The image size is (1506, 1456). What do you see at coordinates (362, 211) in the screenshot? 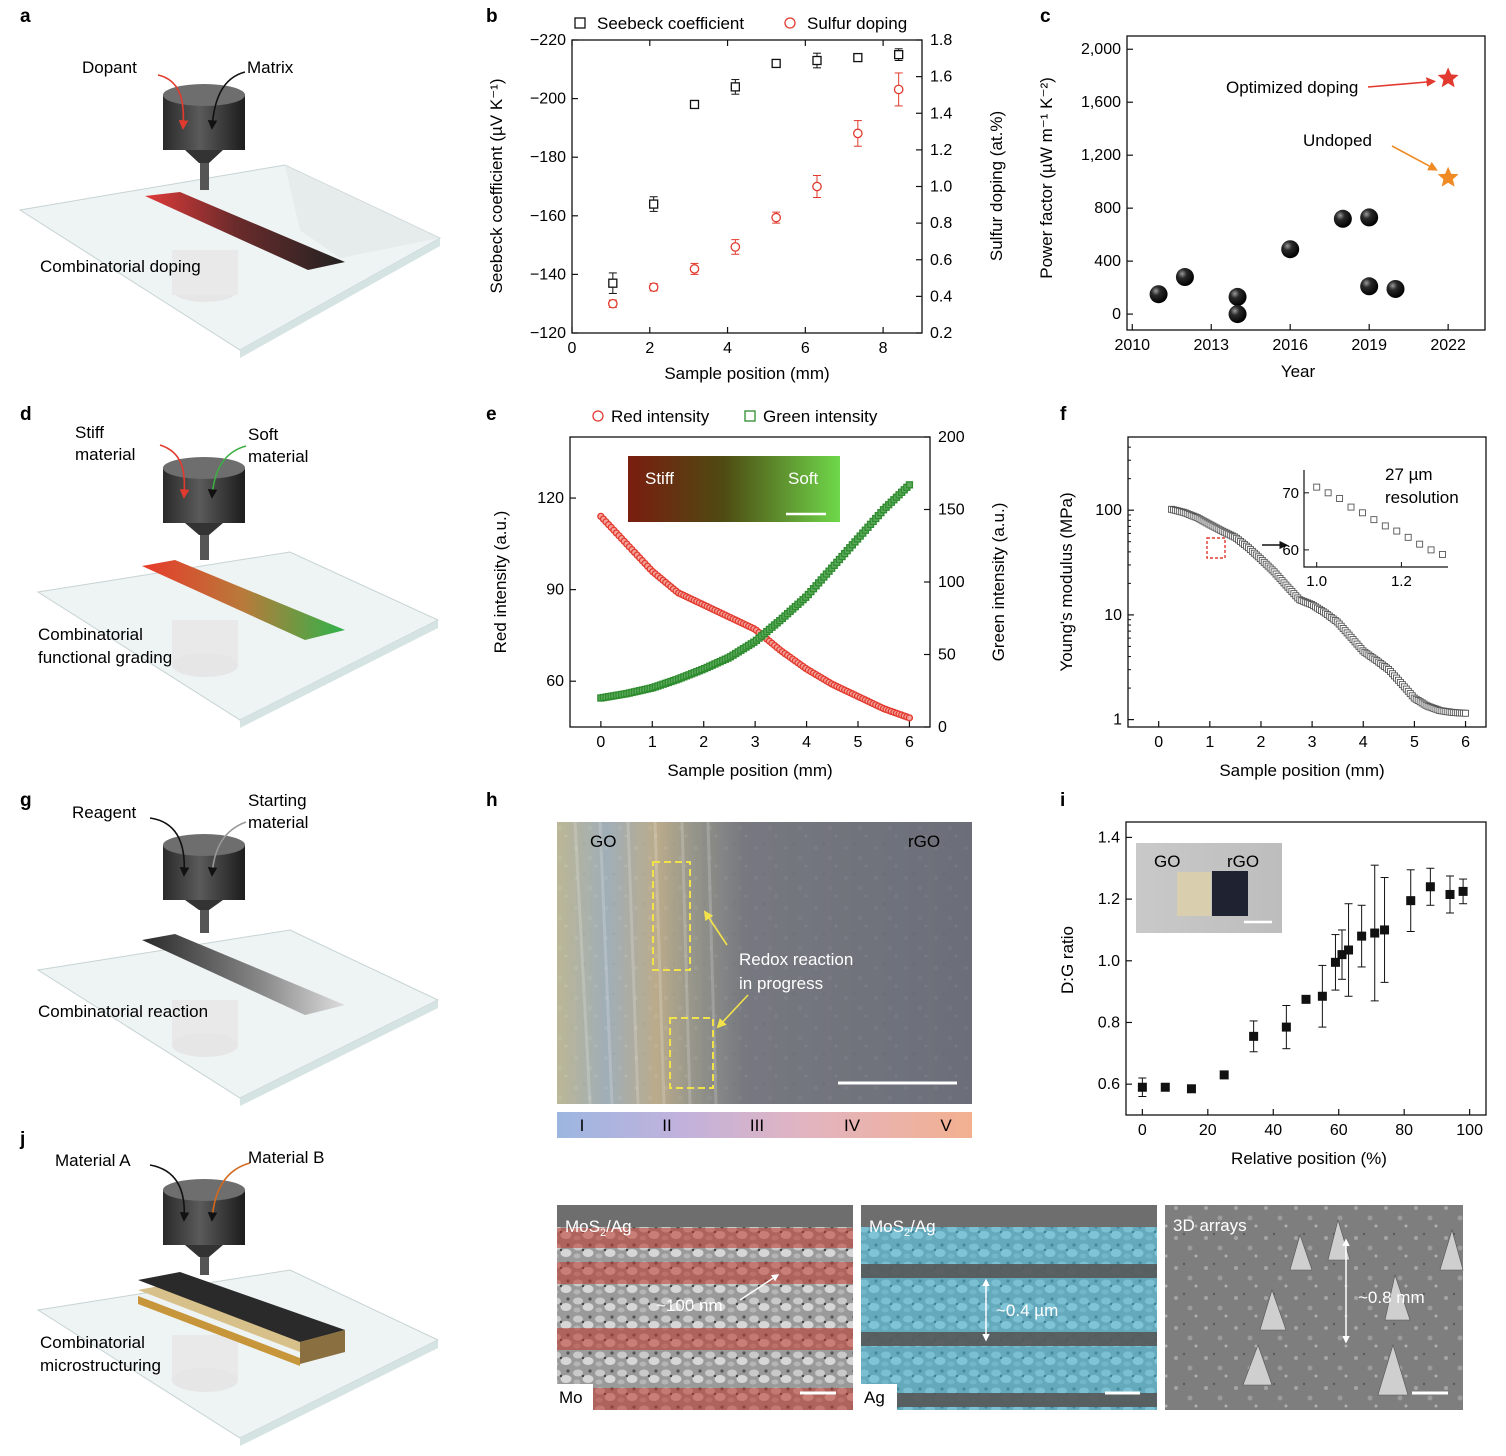
I see `glass-shadow` at bounding box center [362, 211].